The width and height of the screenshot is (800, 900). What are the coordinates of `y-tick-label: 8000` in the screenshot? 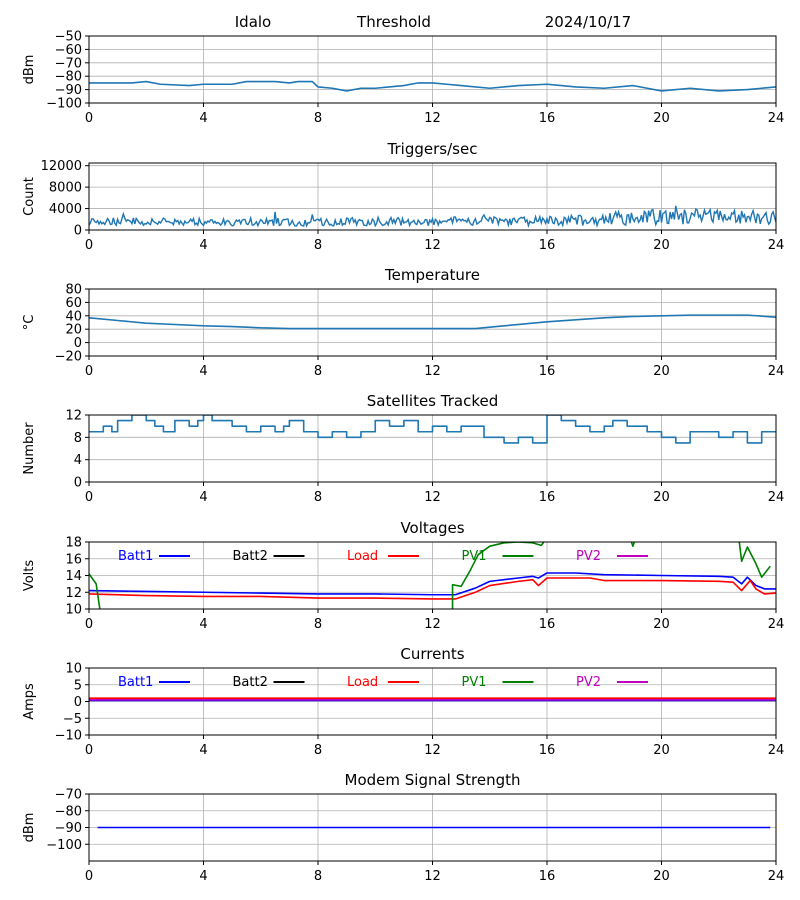 It's located at (65, 188).